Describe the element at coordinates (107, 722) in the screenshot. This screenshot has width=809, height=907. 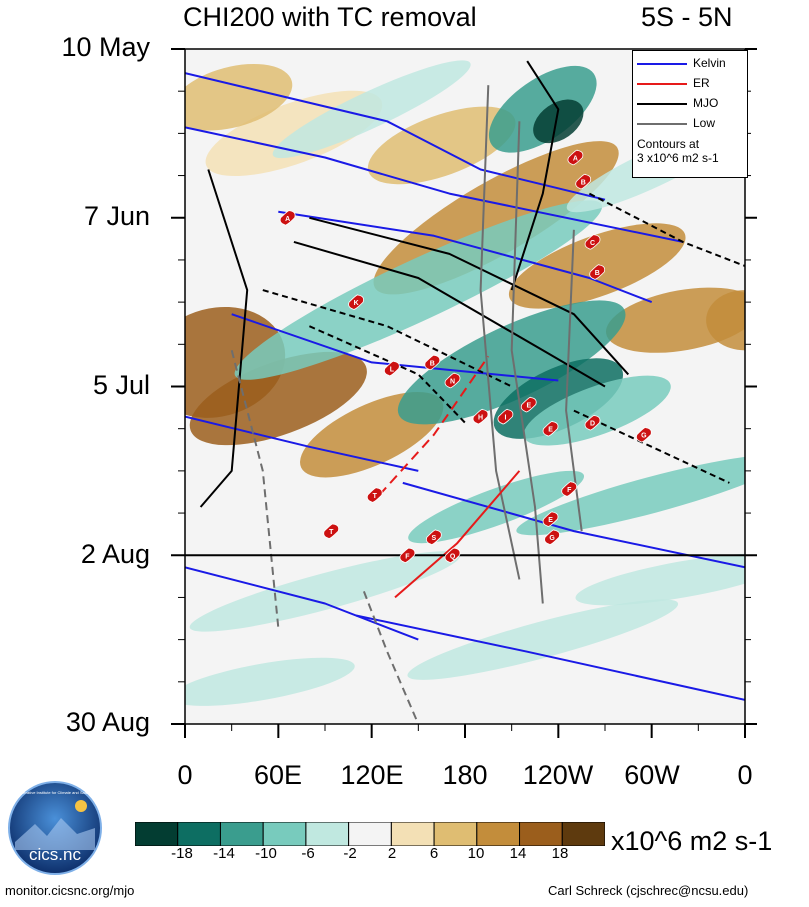
I see `y-tick-label: 30 Aug` at that location.